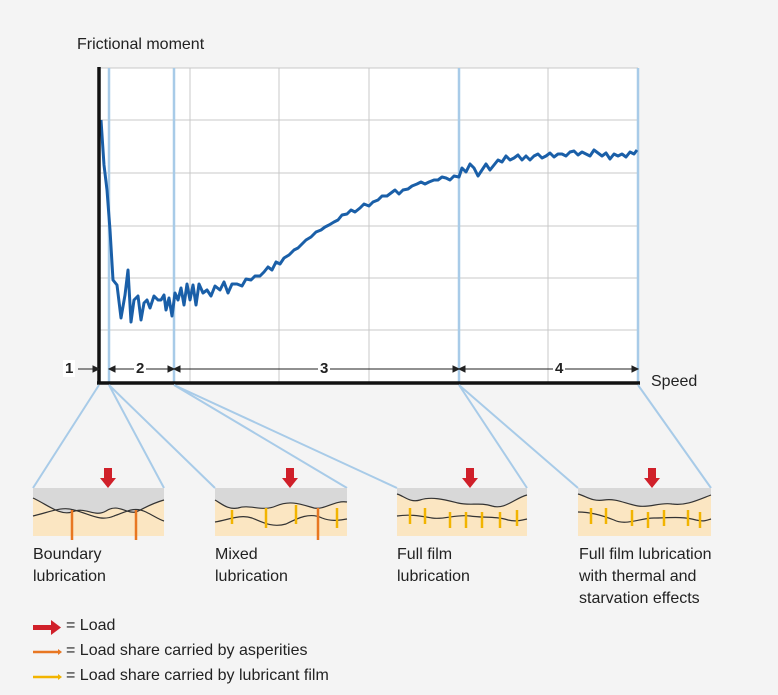 This screenshot has width=778, height=695. I want to click on y-axis-label: Frictional moment, so click(141, 44).